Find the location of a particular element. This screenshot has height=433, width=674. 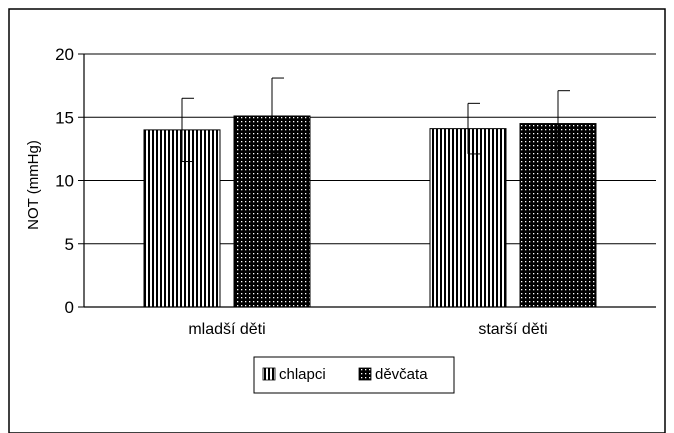

bar-děvčata-1 is located at coordinates (558, 215).